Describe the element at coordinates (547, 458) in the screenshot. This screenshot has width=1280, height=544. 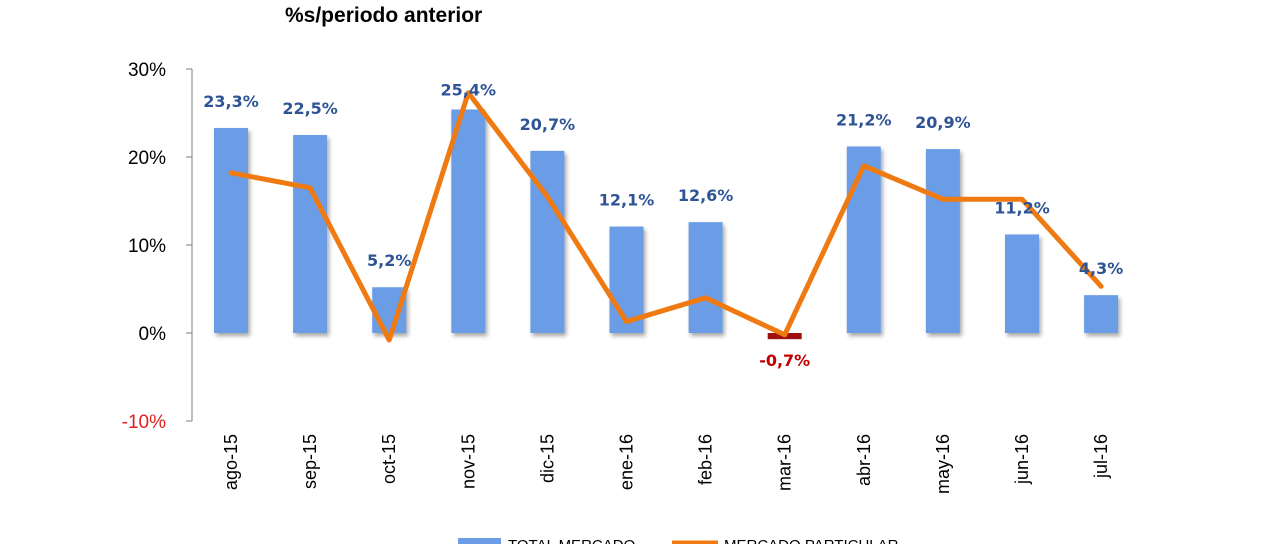
I see `x-category-label: dic-15` at that location.